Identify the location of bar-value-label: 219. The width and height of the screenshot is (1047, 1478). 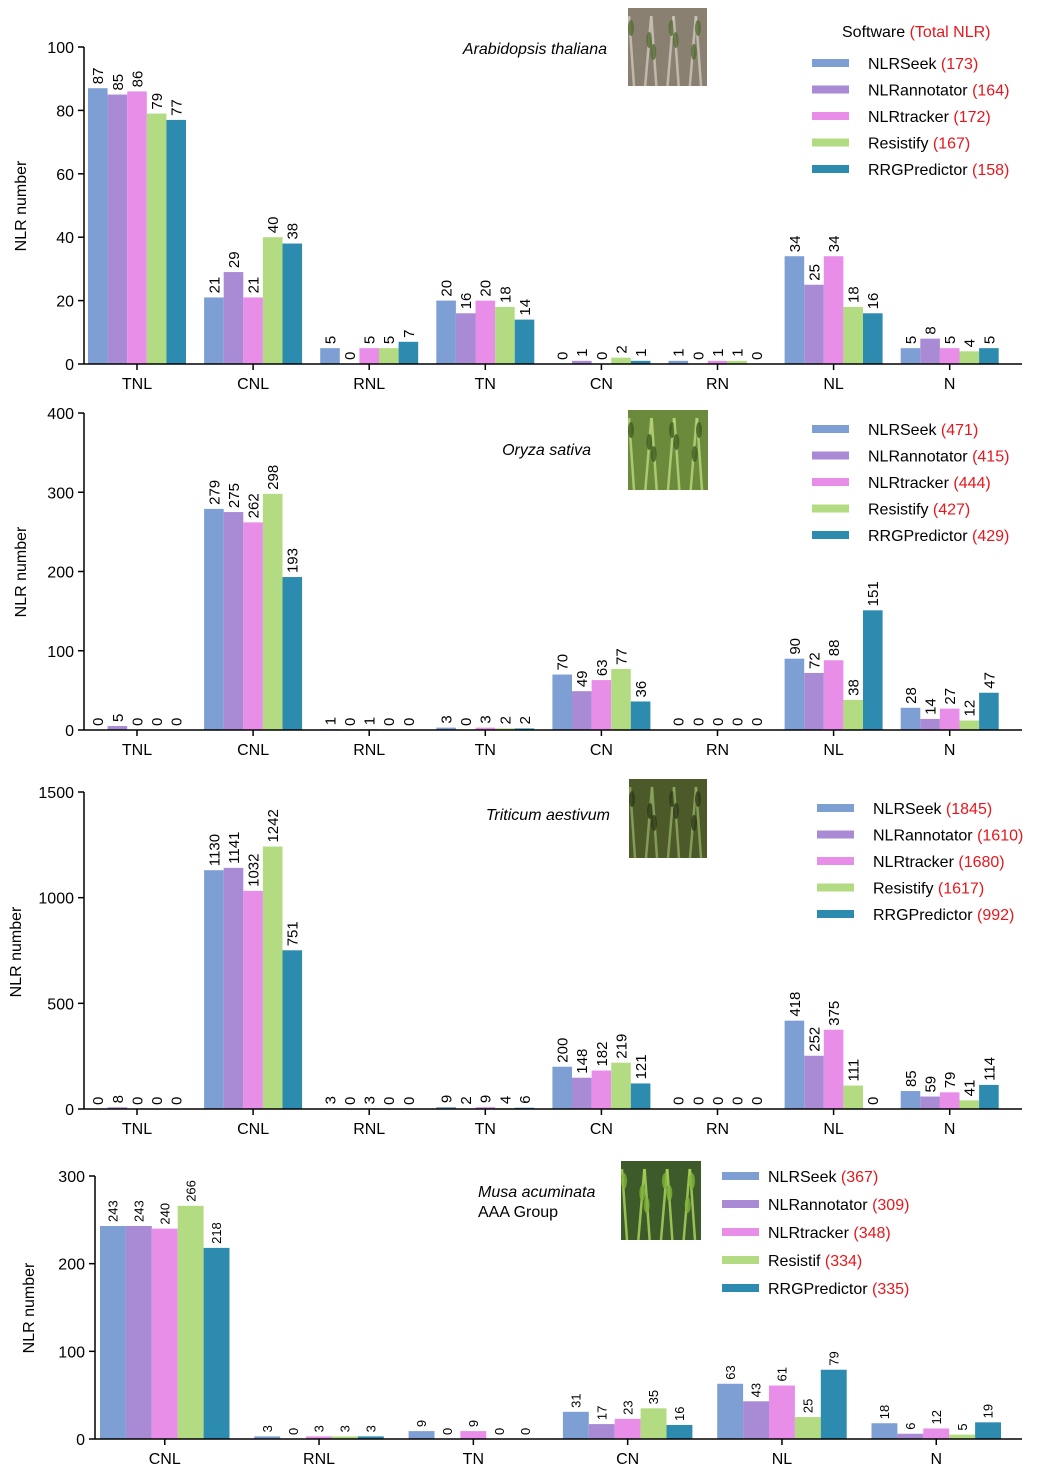
(621, 1046).